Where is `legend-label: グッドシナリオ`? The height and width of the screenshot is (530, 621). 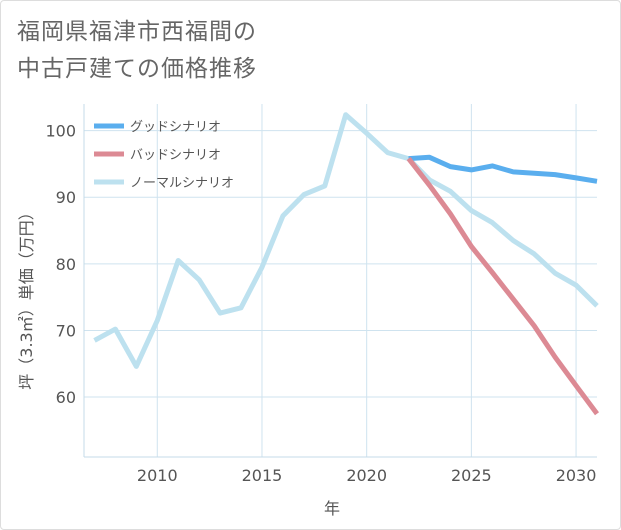 legend-label: グッドシナリオ is located at coordinates (175, 127).